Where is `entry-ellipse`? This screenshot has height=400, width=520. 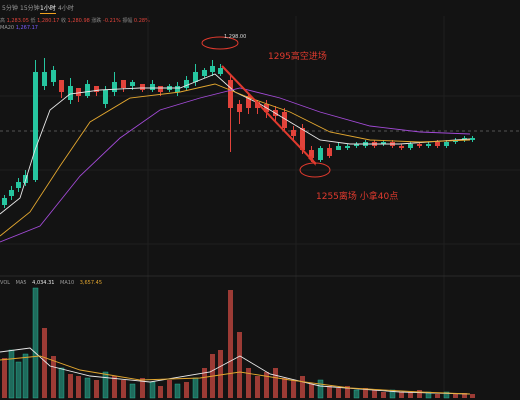 entry-ellipse is located at coordinates (220, 43).